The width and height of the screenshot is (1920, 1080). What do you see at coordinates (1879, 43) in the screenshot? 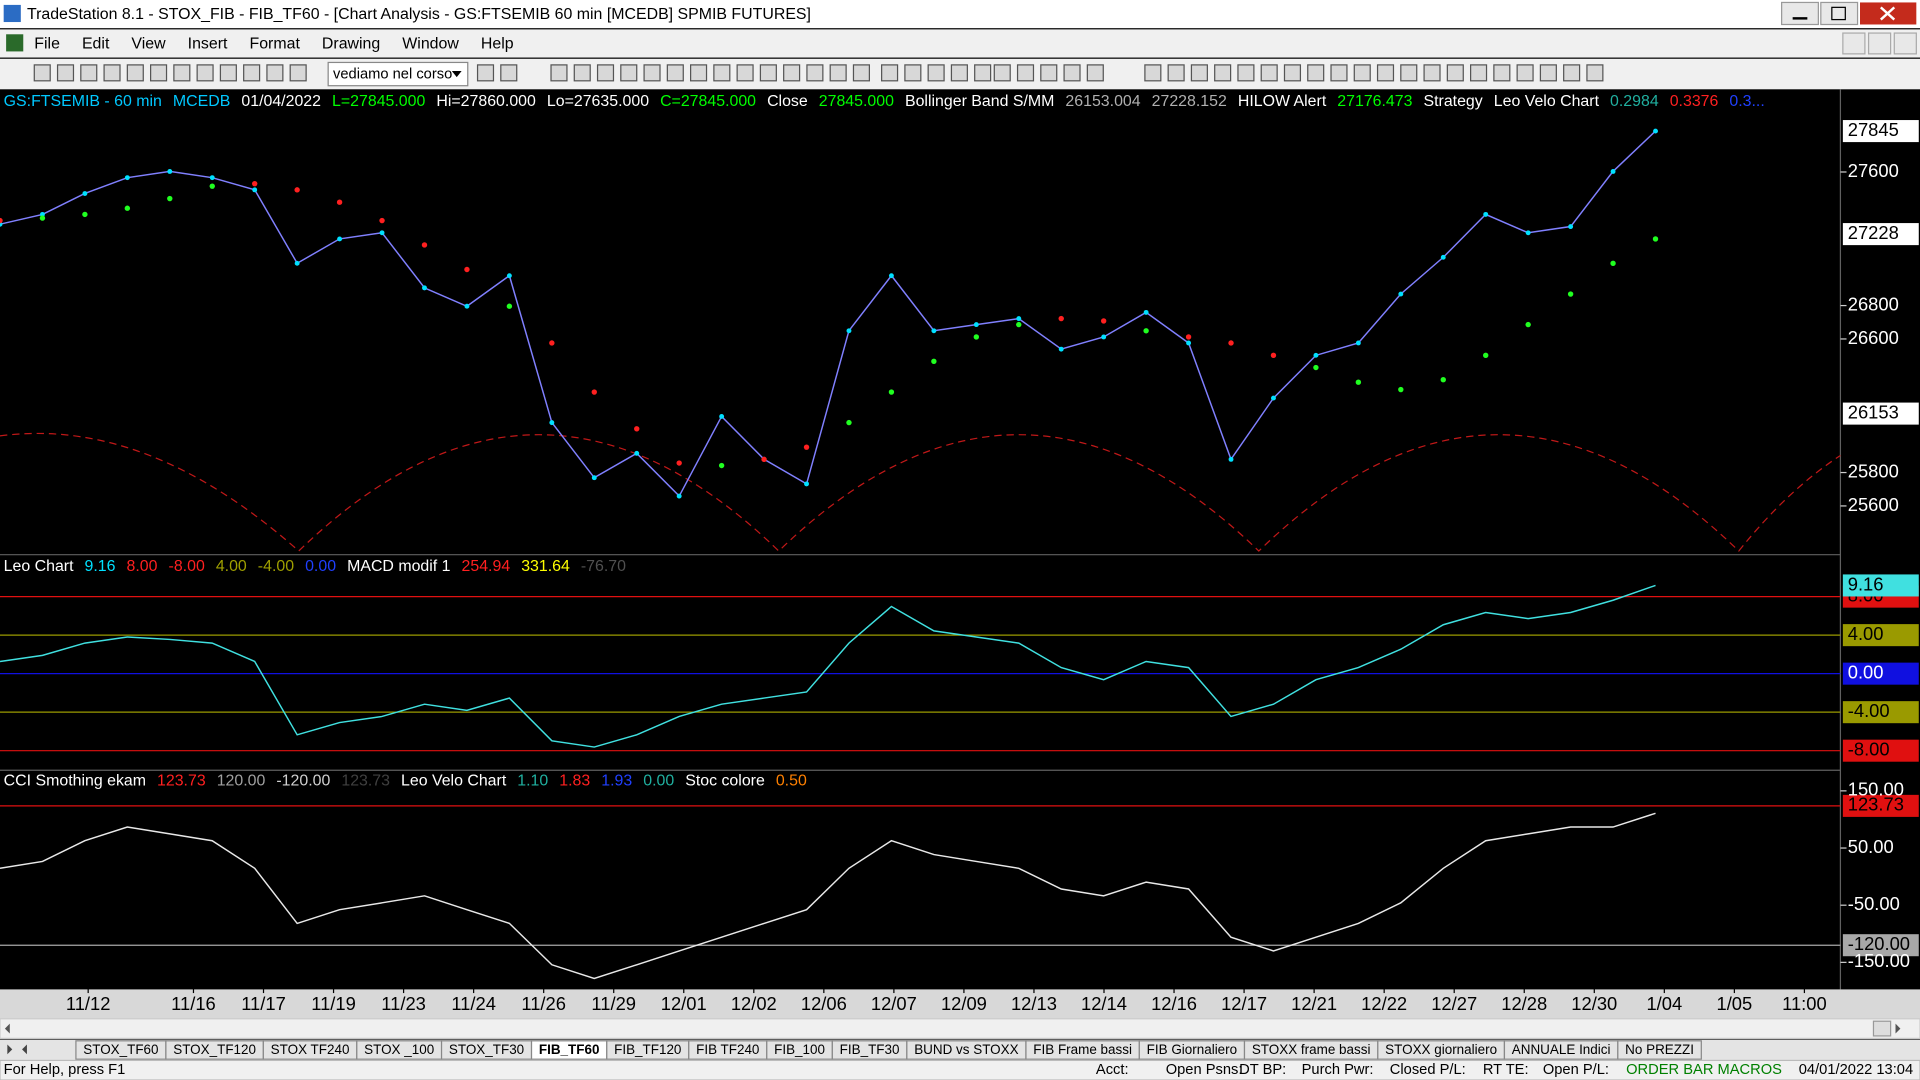
I see `mdi-restore` at bounding box center [1879, 43].